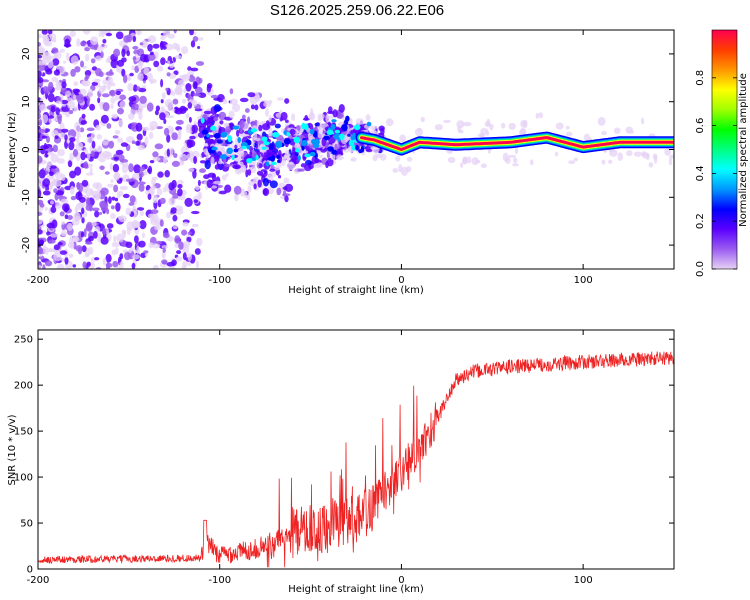 This screenshot has height=600, width=750. I want to click on colorbar-tick-label: 0.6, so click(700, 126).